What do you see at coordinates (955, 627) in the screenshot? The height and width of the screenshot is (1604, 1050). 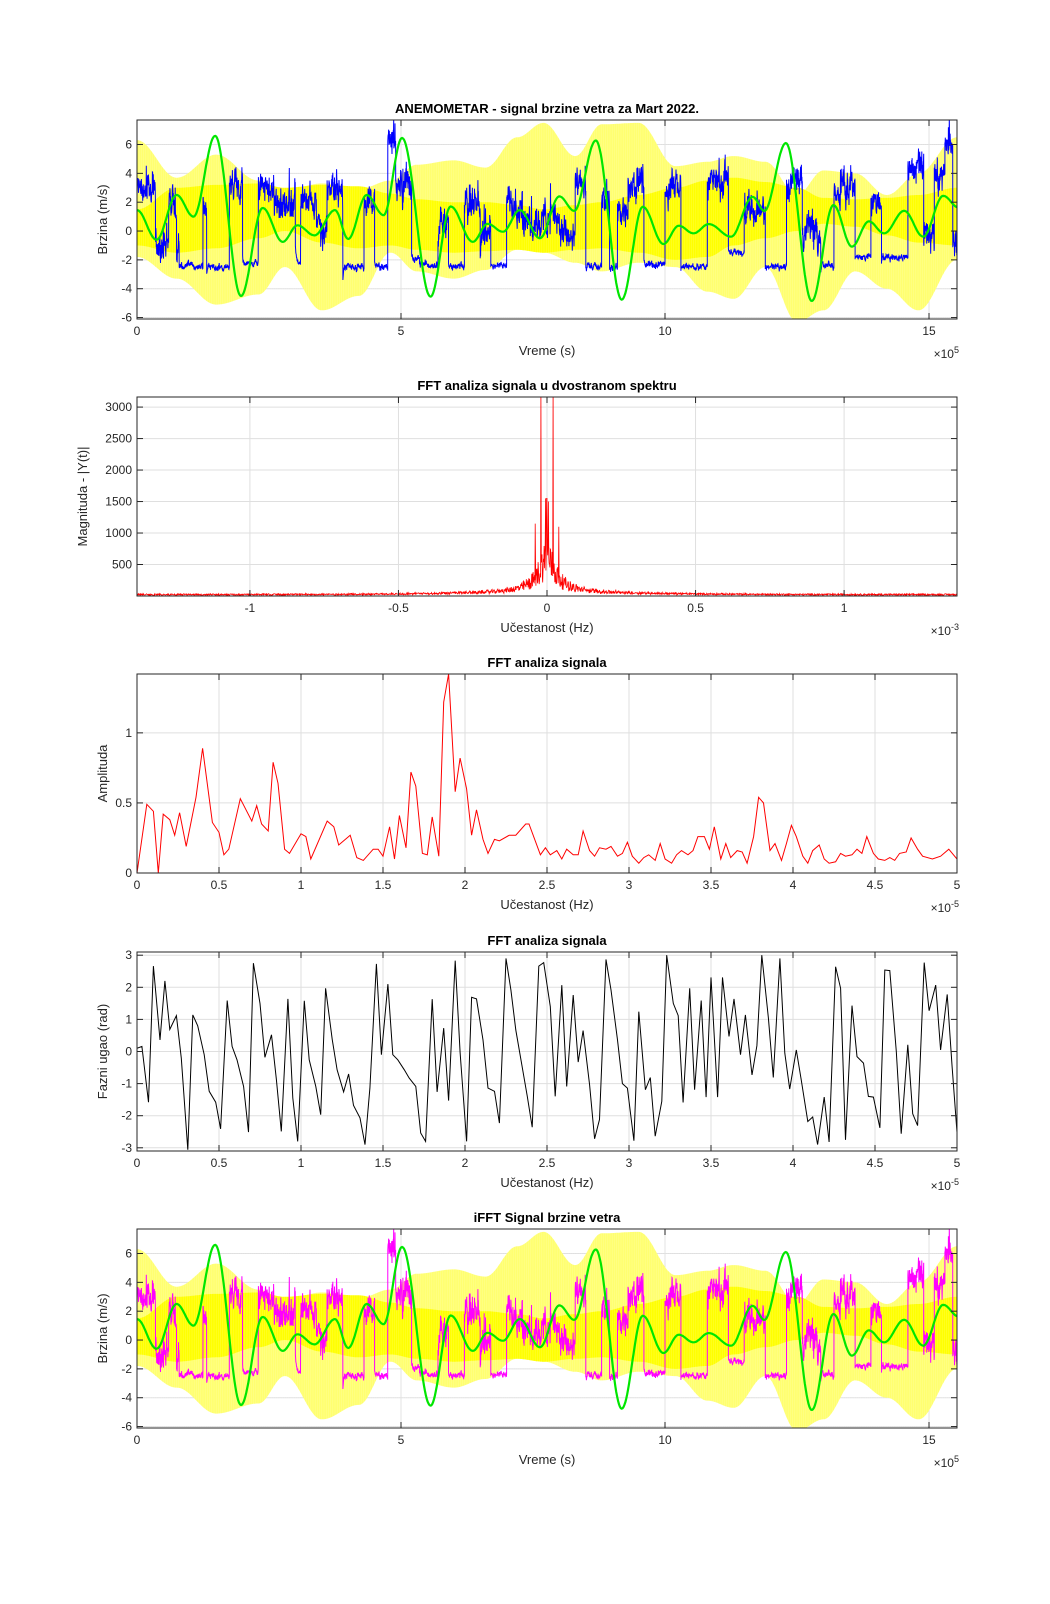 I see `exponent-power: -3` at bounding box center [955, 627].